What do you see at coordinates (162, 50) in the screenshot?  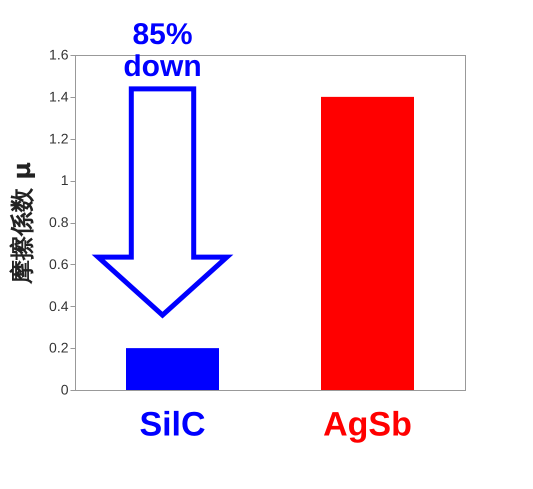 I see `annotation: 85% down` at bounding box center [162, 50].